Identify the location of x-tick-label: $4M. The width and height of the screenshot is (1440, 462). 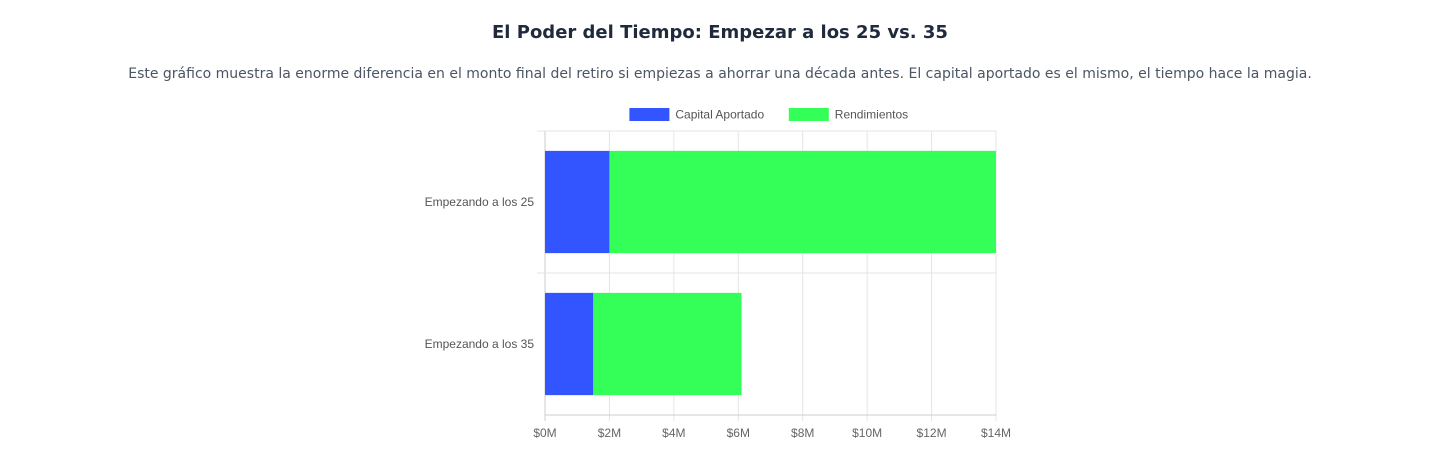
(673, 433).